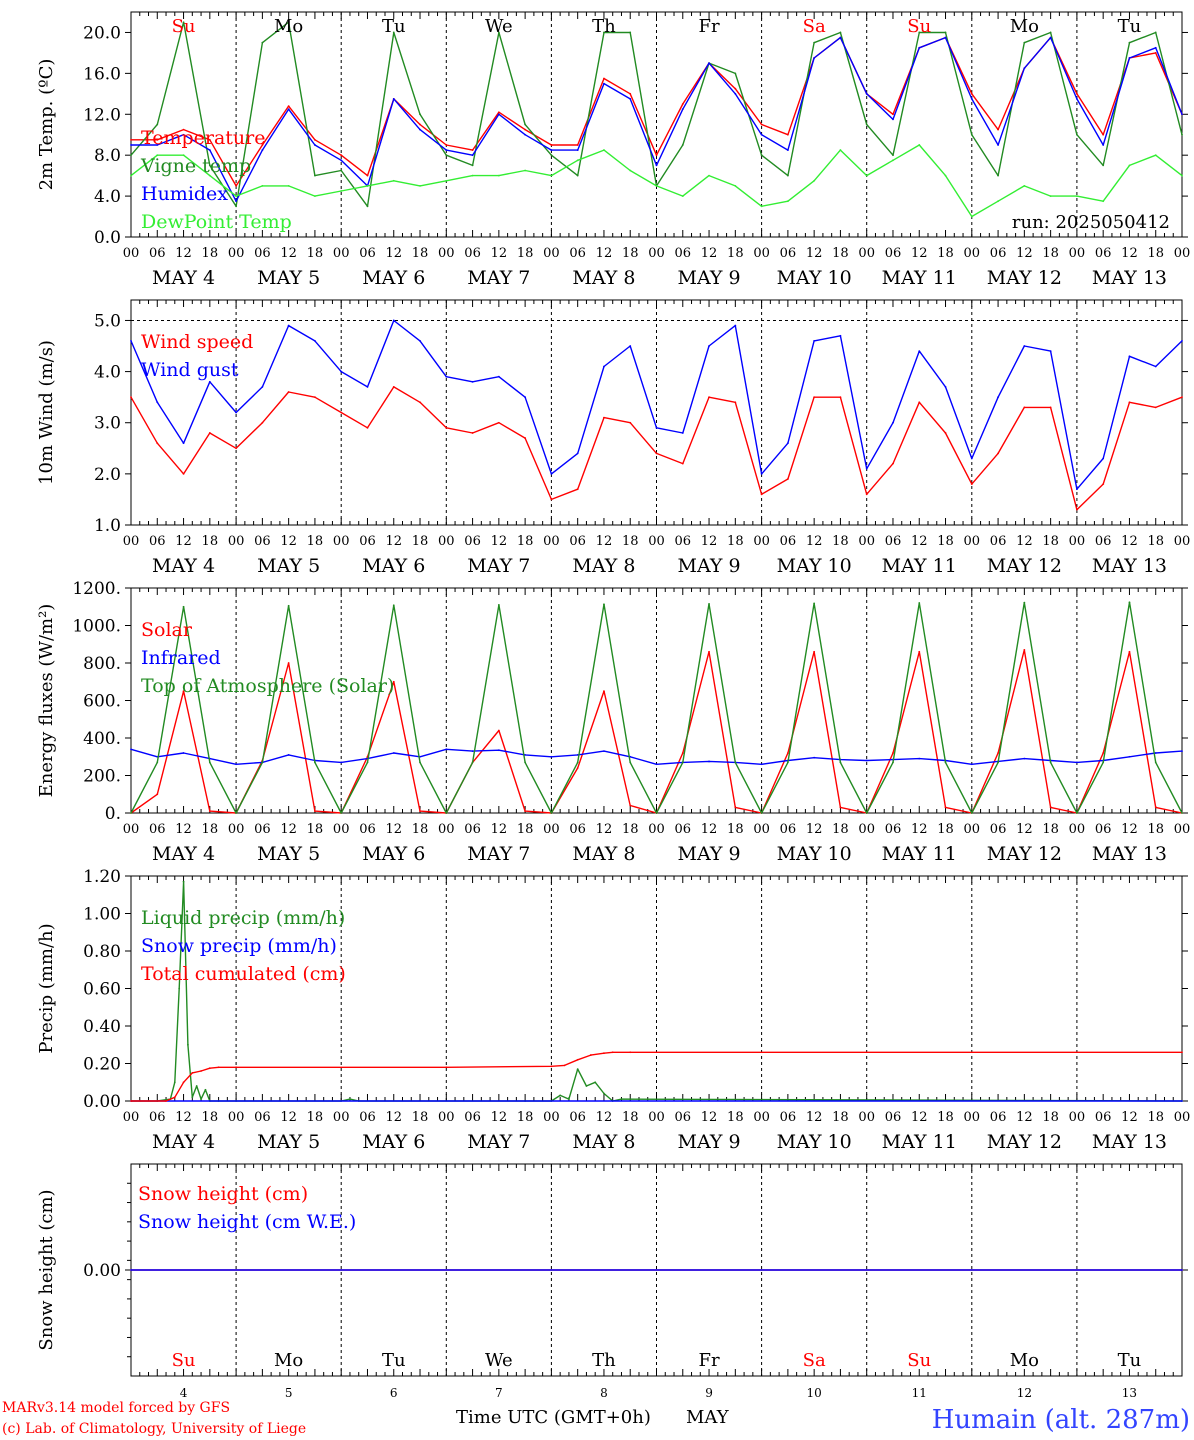 This screenshot has height=1440, width=1194. What do you see at coordinates (183, 566) in the screenshot?
I see `day-label: MAY 4` at bounding box center [183, 566].